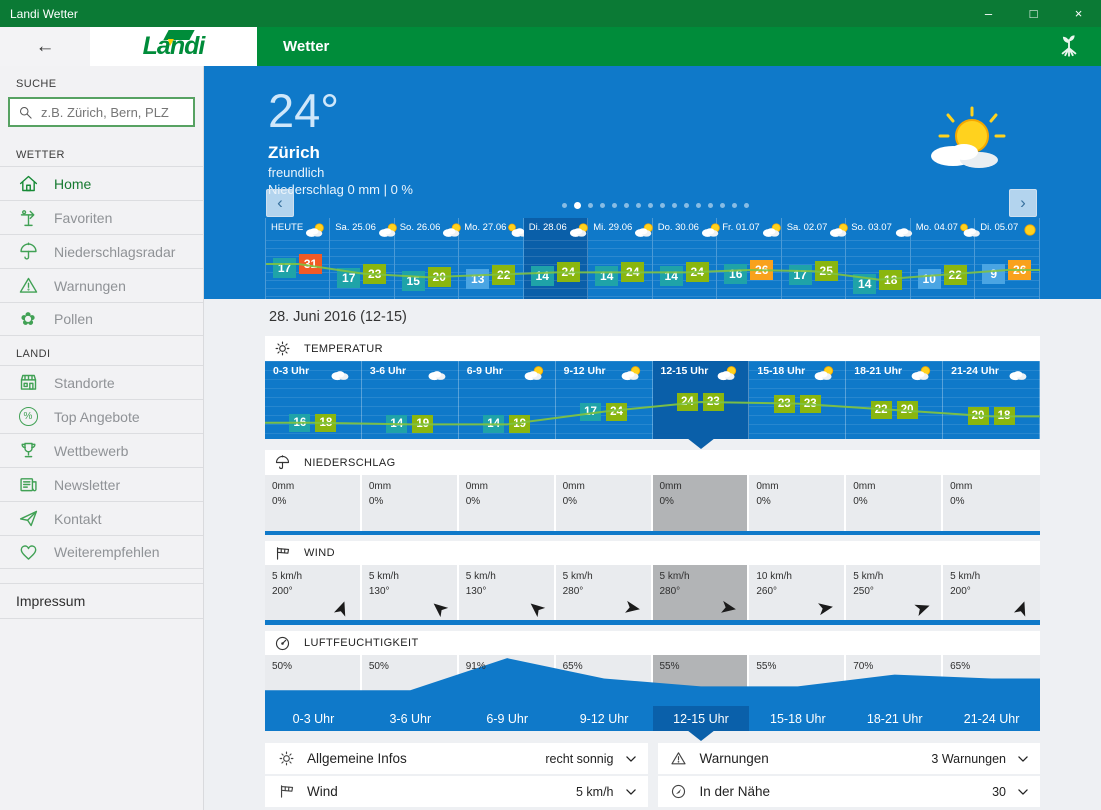 The image size is (1101, 810). Describe the element at coordinates (895, 592) in the screenshot. I see `wind-hour-column: 5 km/h 250°` at that location.